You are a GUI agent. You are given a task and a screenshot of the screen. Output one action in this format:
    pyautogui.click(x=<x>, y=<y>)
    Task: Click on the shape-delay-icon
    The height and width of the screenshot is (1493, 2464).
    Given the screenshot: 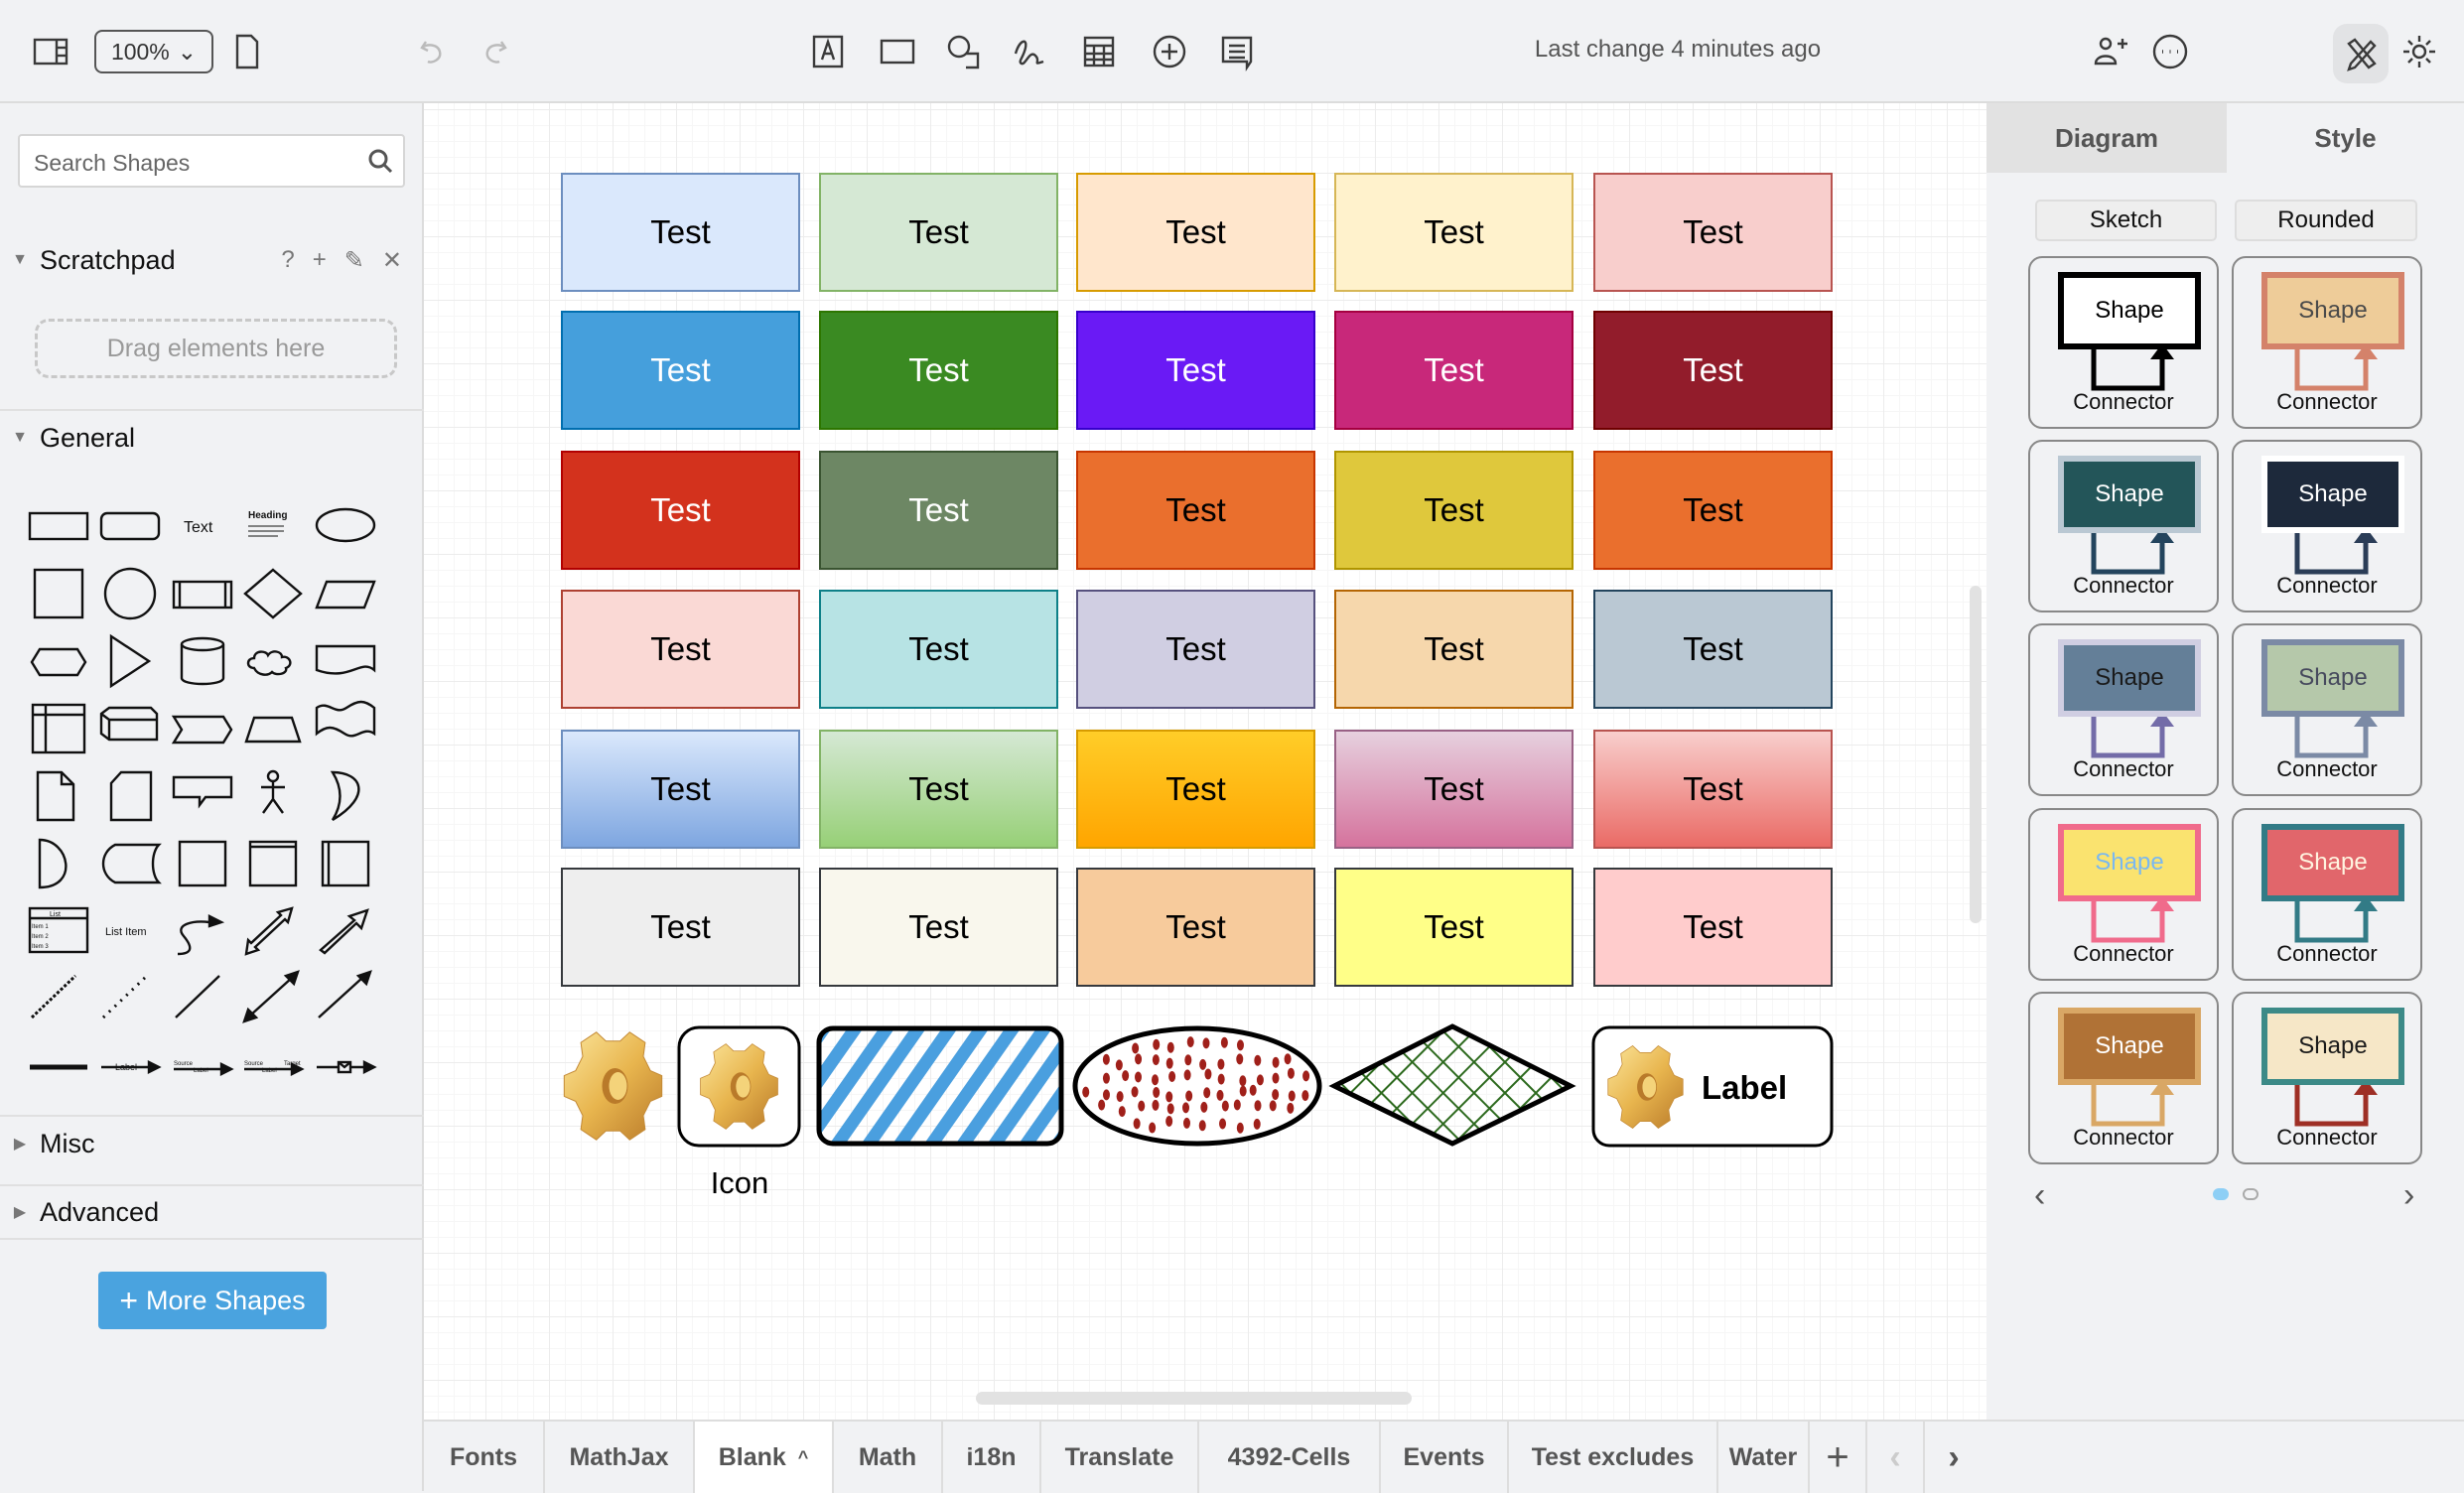 What is the action you would take?
    pyautogui.click(x=58, y=863)
    